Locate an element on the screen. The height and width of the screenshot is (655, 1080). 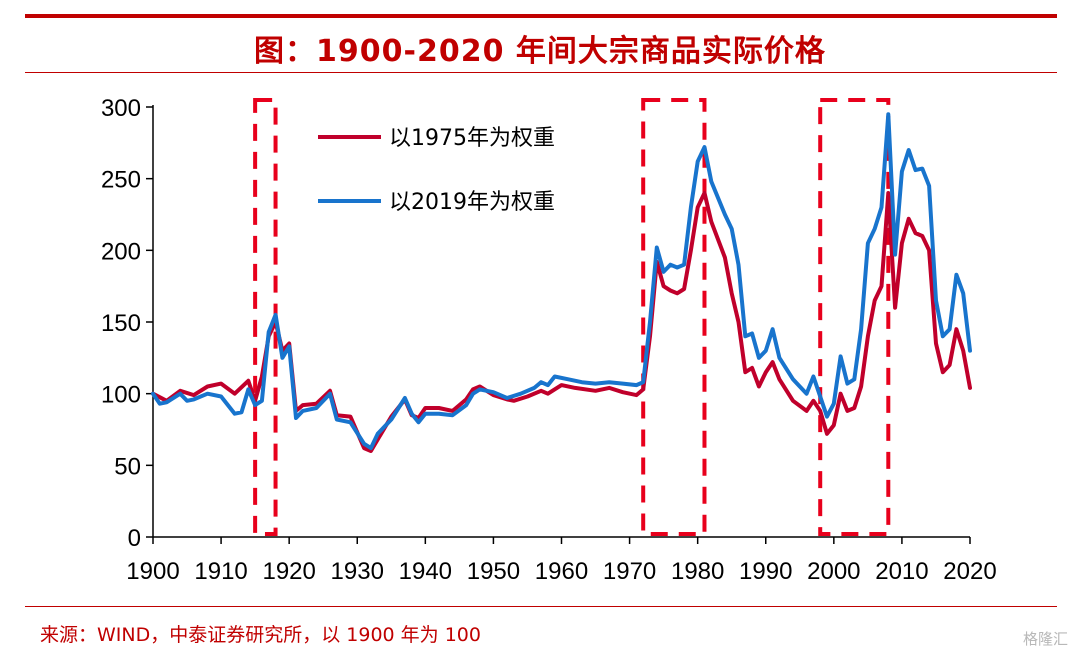
x-tick-label: 1970 is located at coordinates (629, 571).